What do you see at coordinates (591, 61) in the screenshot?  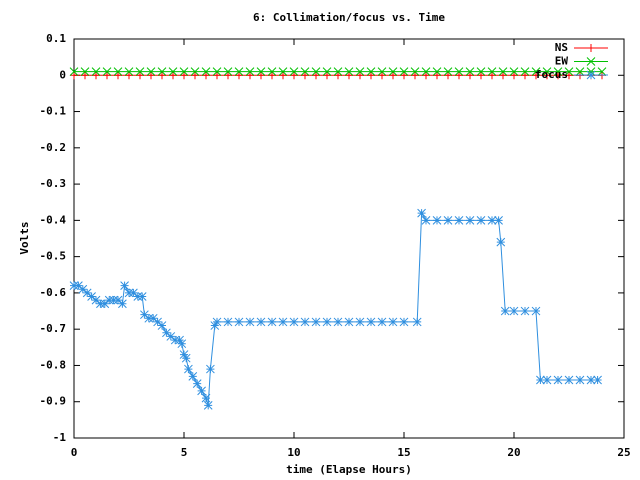 I see `legend-marker` at bounding box center [591, 61].